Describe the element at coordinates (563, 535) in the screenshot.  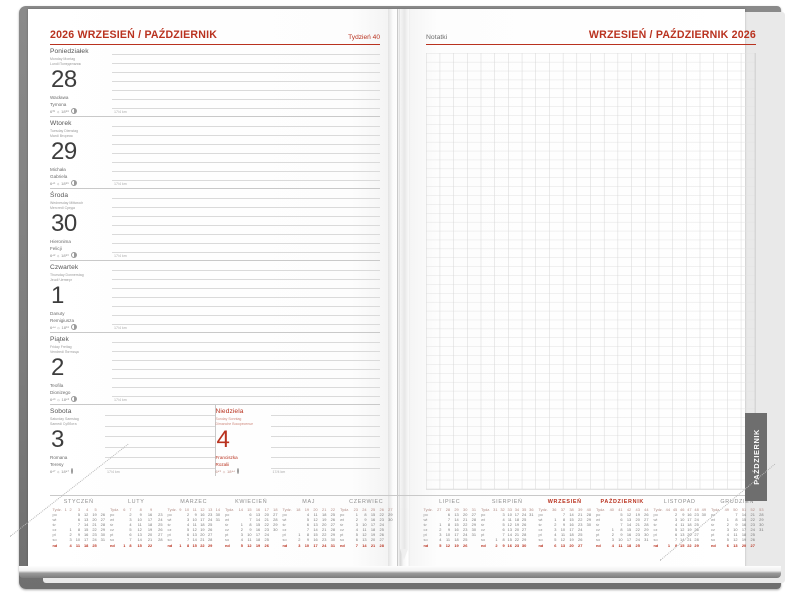
I see `date-cell: 11` at that location.